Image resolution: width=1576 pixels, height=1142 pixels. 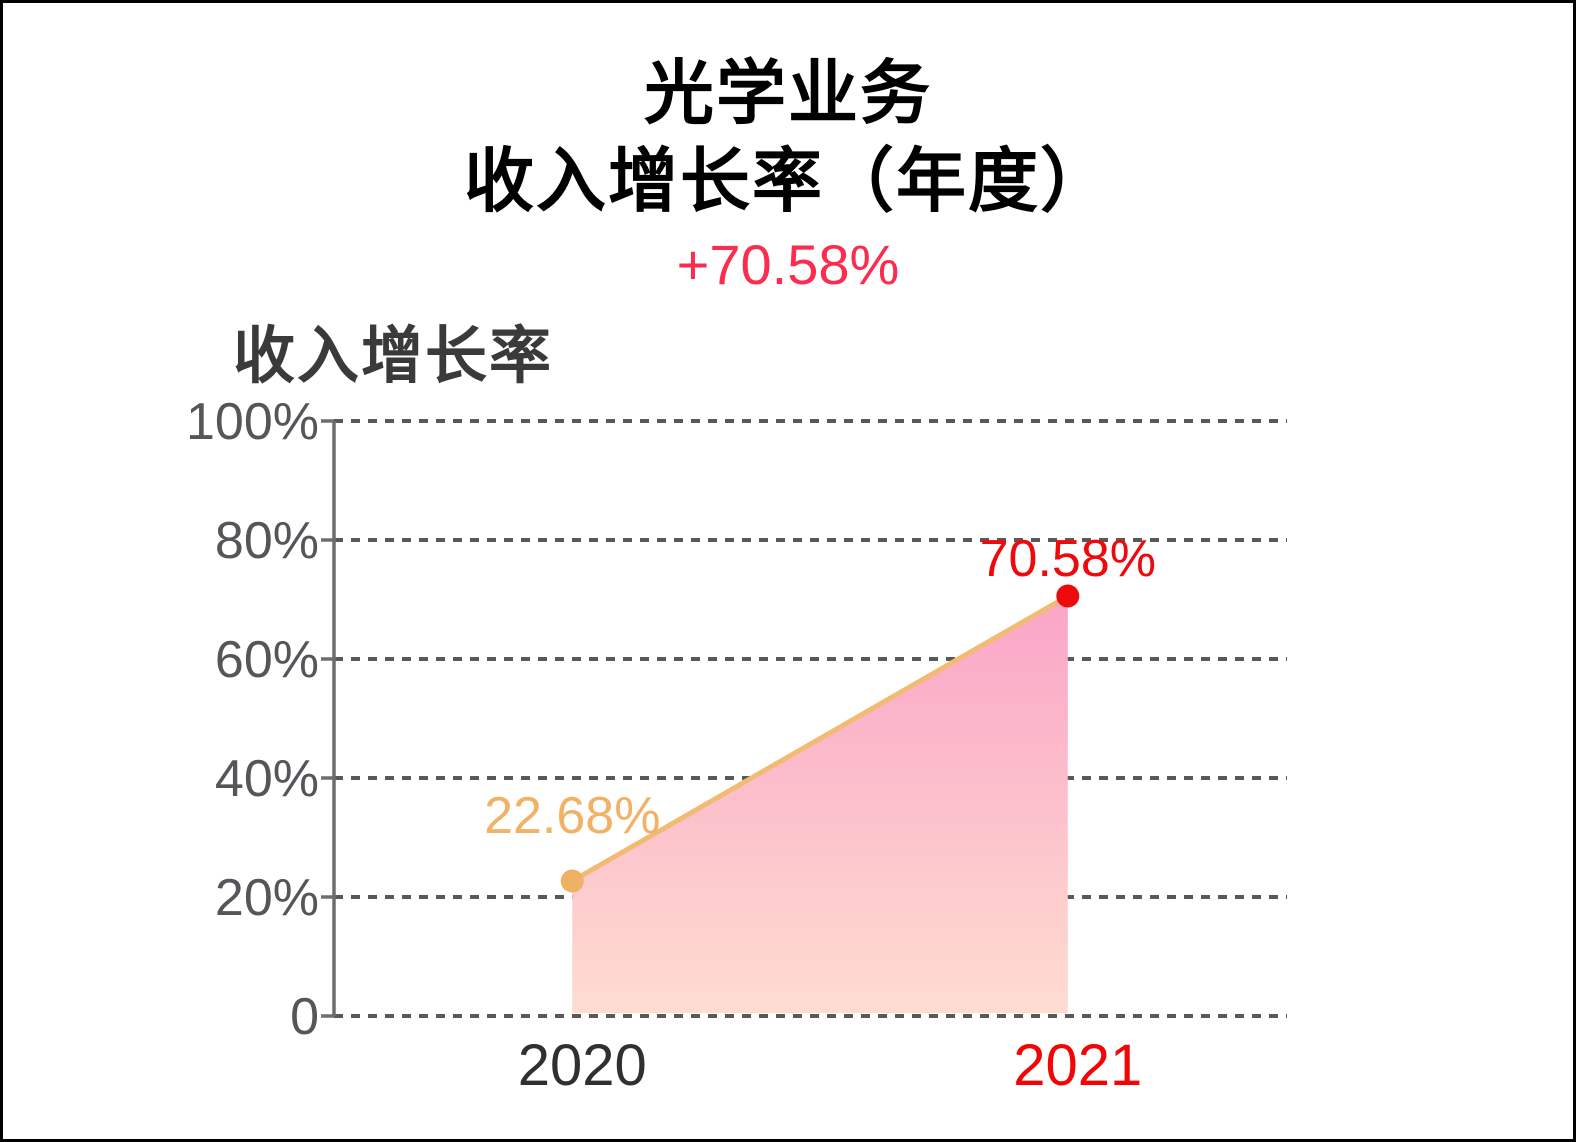 I want to click on series-label: 收入增长率, so click(x=393, y=356).